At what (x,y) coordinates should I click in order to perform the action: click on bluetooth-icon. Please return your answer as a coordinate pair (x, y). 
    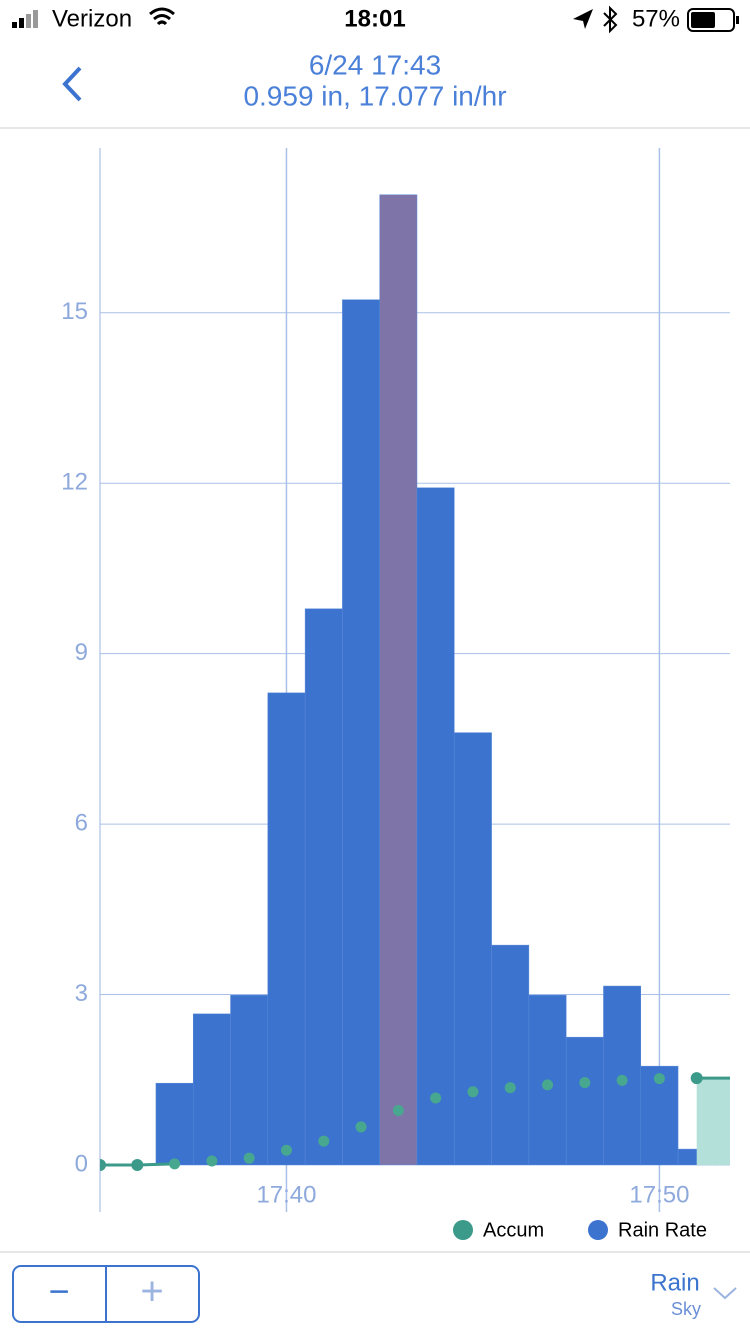
    Looking at the image, I should click on (610, 19).